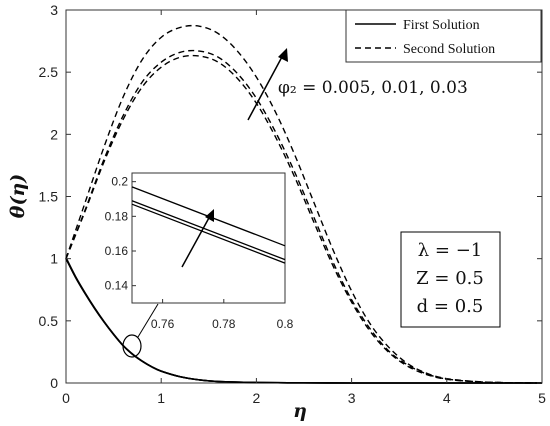  Describe the element at coordinates (54, 10) in the screenshot. I see `y-tick-label: 3` at that location.